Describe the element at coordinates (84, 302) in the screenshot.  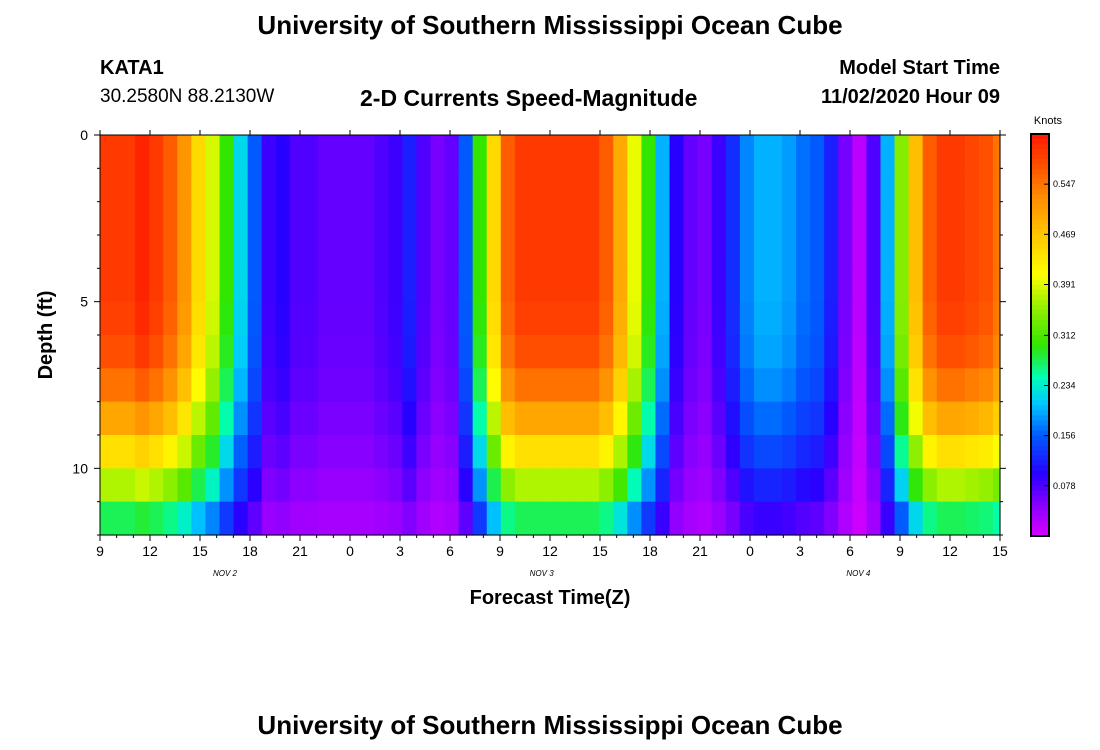
I see `y-tick-label: 5` at that location.